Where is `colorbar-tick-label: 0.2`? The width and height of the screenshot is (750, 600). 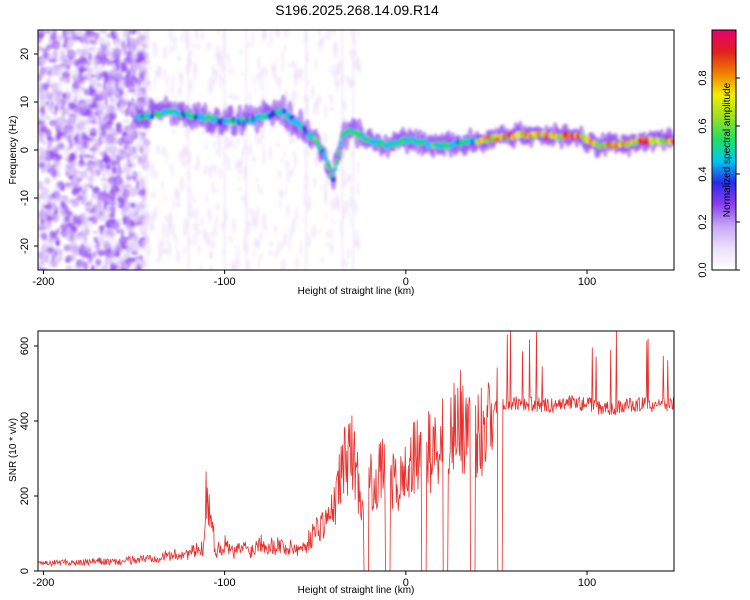 colorbar-tick-label: 0.2 is located at coordinates (703, 221).